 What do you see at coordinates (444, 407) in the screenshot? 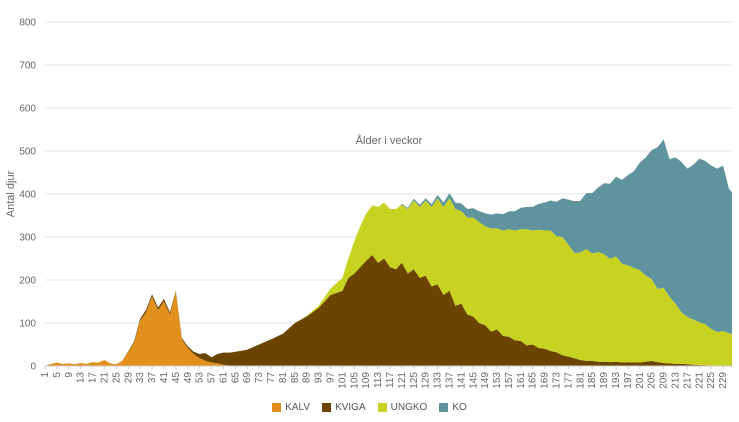
I see `legend-swatch-ko` at bounding box center [444, 407].